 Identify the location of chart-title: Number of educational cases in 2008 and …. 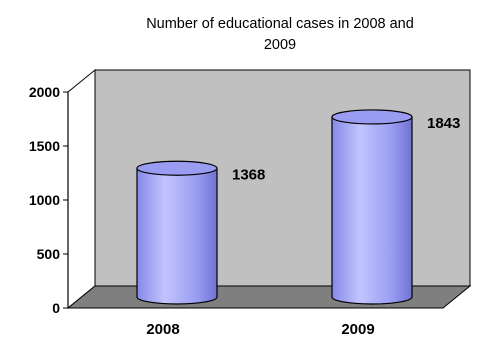
(280, 34).